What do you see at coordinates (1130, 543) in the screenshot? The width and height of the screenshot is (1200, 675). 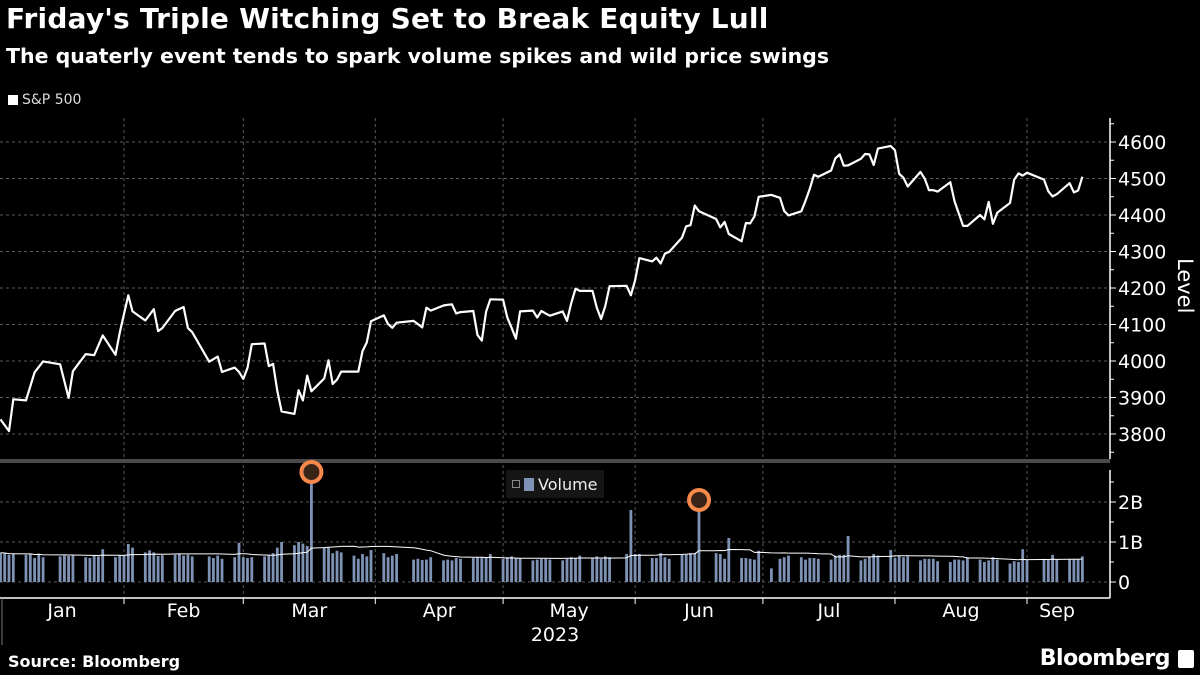 I see `volume-tick-label: 1B` at bounding box center [1130, 543].